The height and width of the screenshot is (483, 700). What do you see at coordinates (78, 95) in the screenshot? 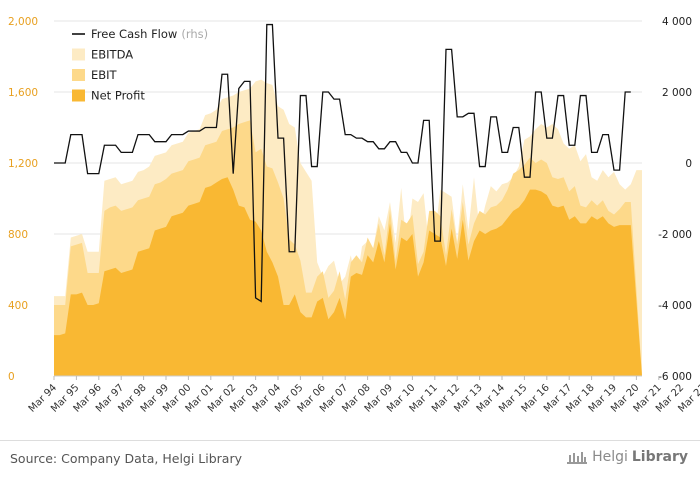
I see `legend-swatch-net-profit` at bounding box center [78, 95].